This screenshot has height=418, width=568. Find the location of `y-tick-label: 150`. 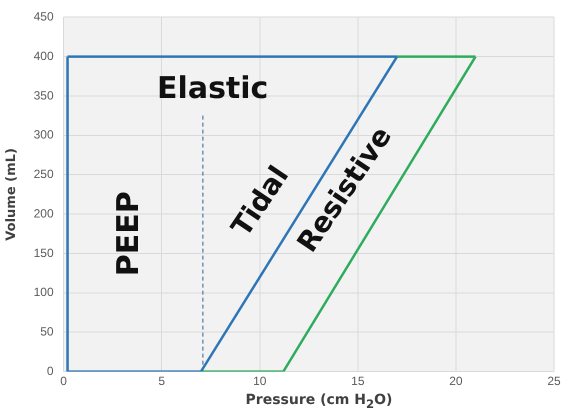

y-tick-label: 150 is located at coordinates (44, 253).